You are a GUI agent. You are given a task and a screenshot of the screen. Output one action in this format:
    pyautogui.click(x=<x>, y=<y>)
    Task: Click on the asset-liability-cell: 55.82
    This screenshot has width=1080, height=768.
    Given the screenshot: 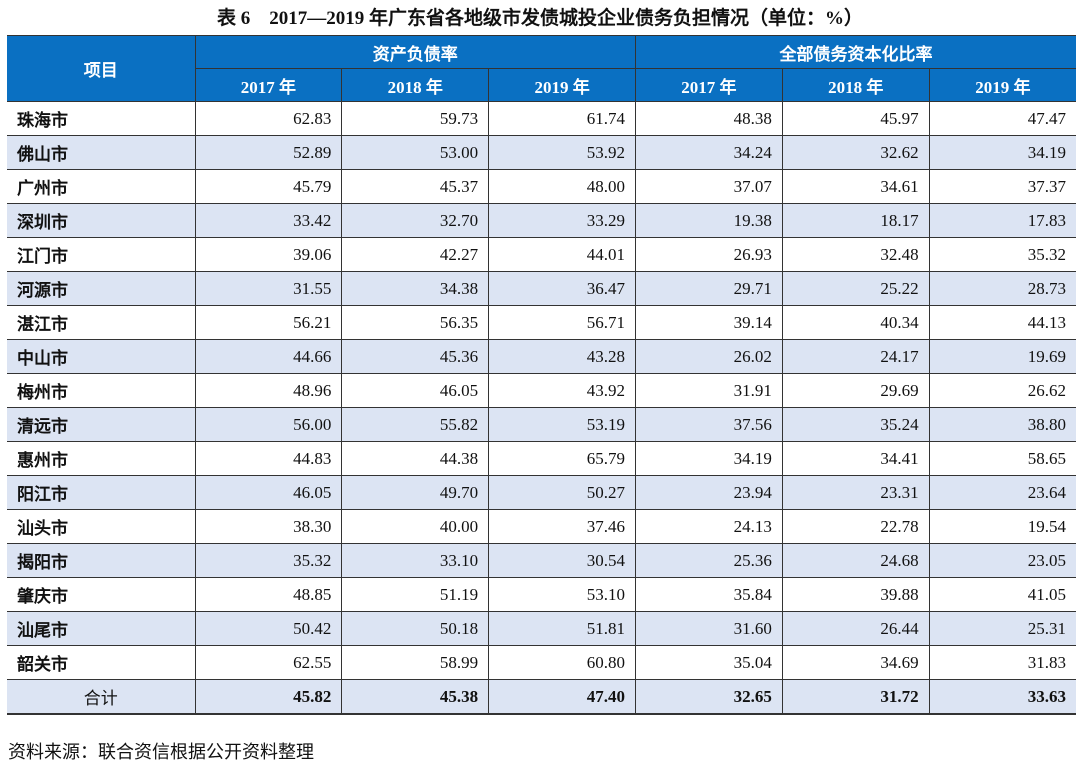 What is the action you would take?
    pyautogui.click(x=415, y=424)
    